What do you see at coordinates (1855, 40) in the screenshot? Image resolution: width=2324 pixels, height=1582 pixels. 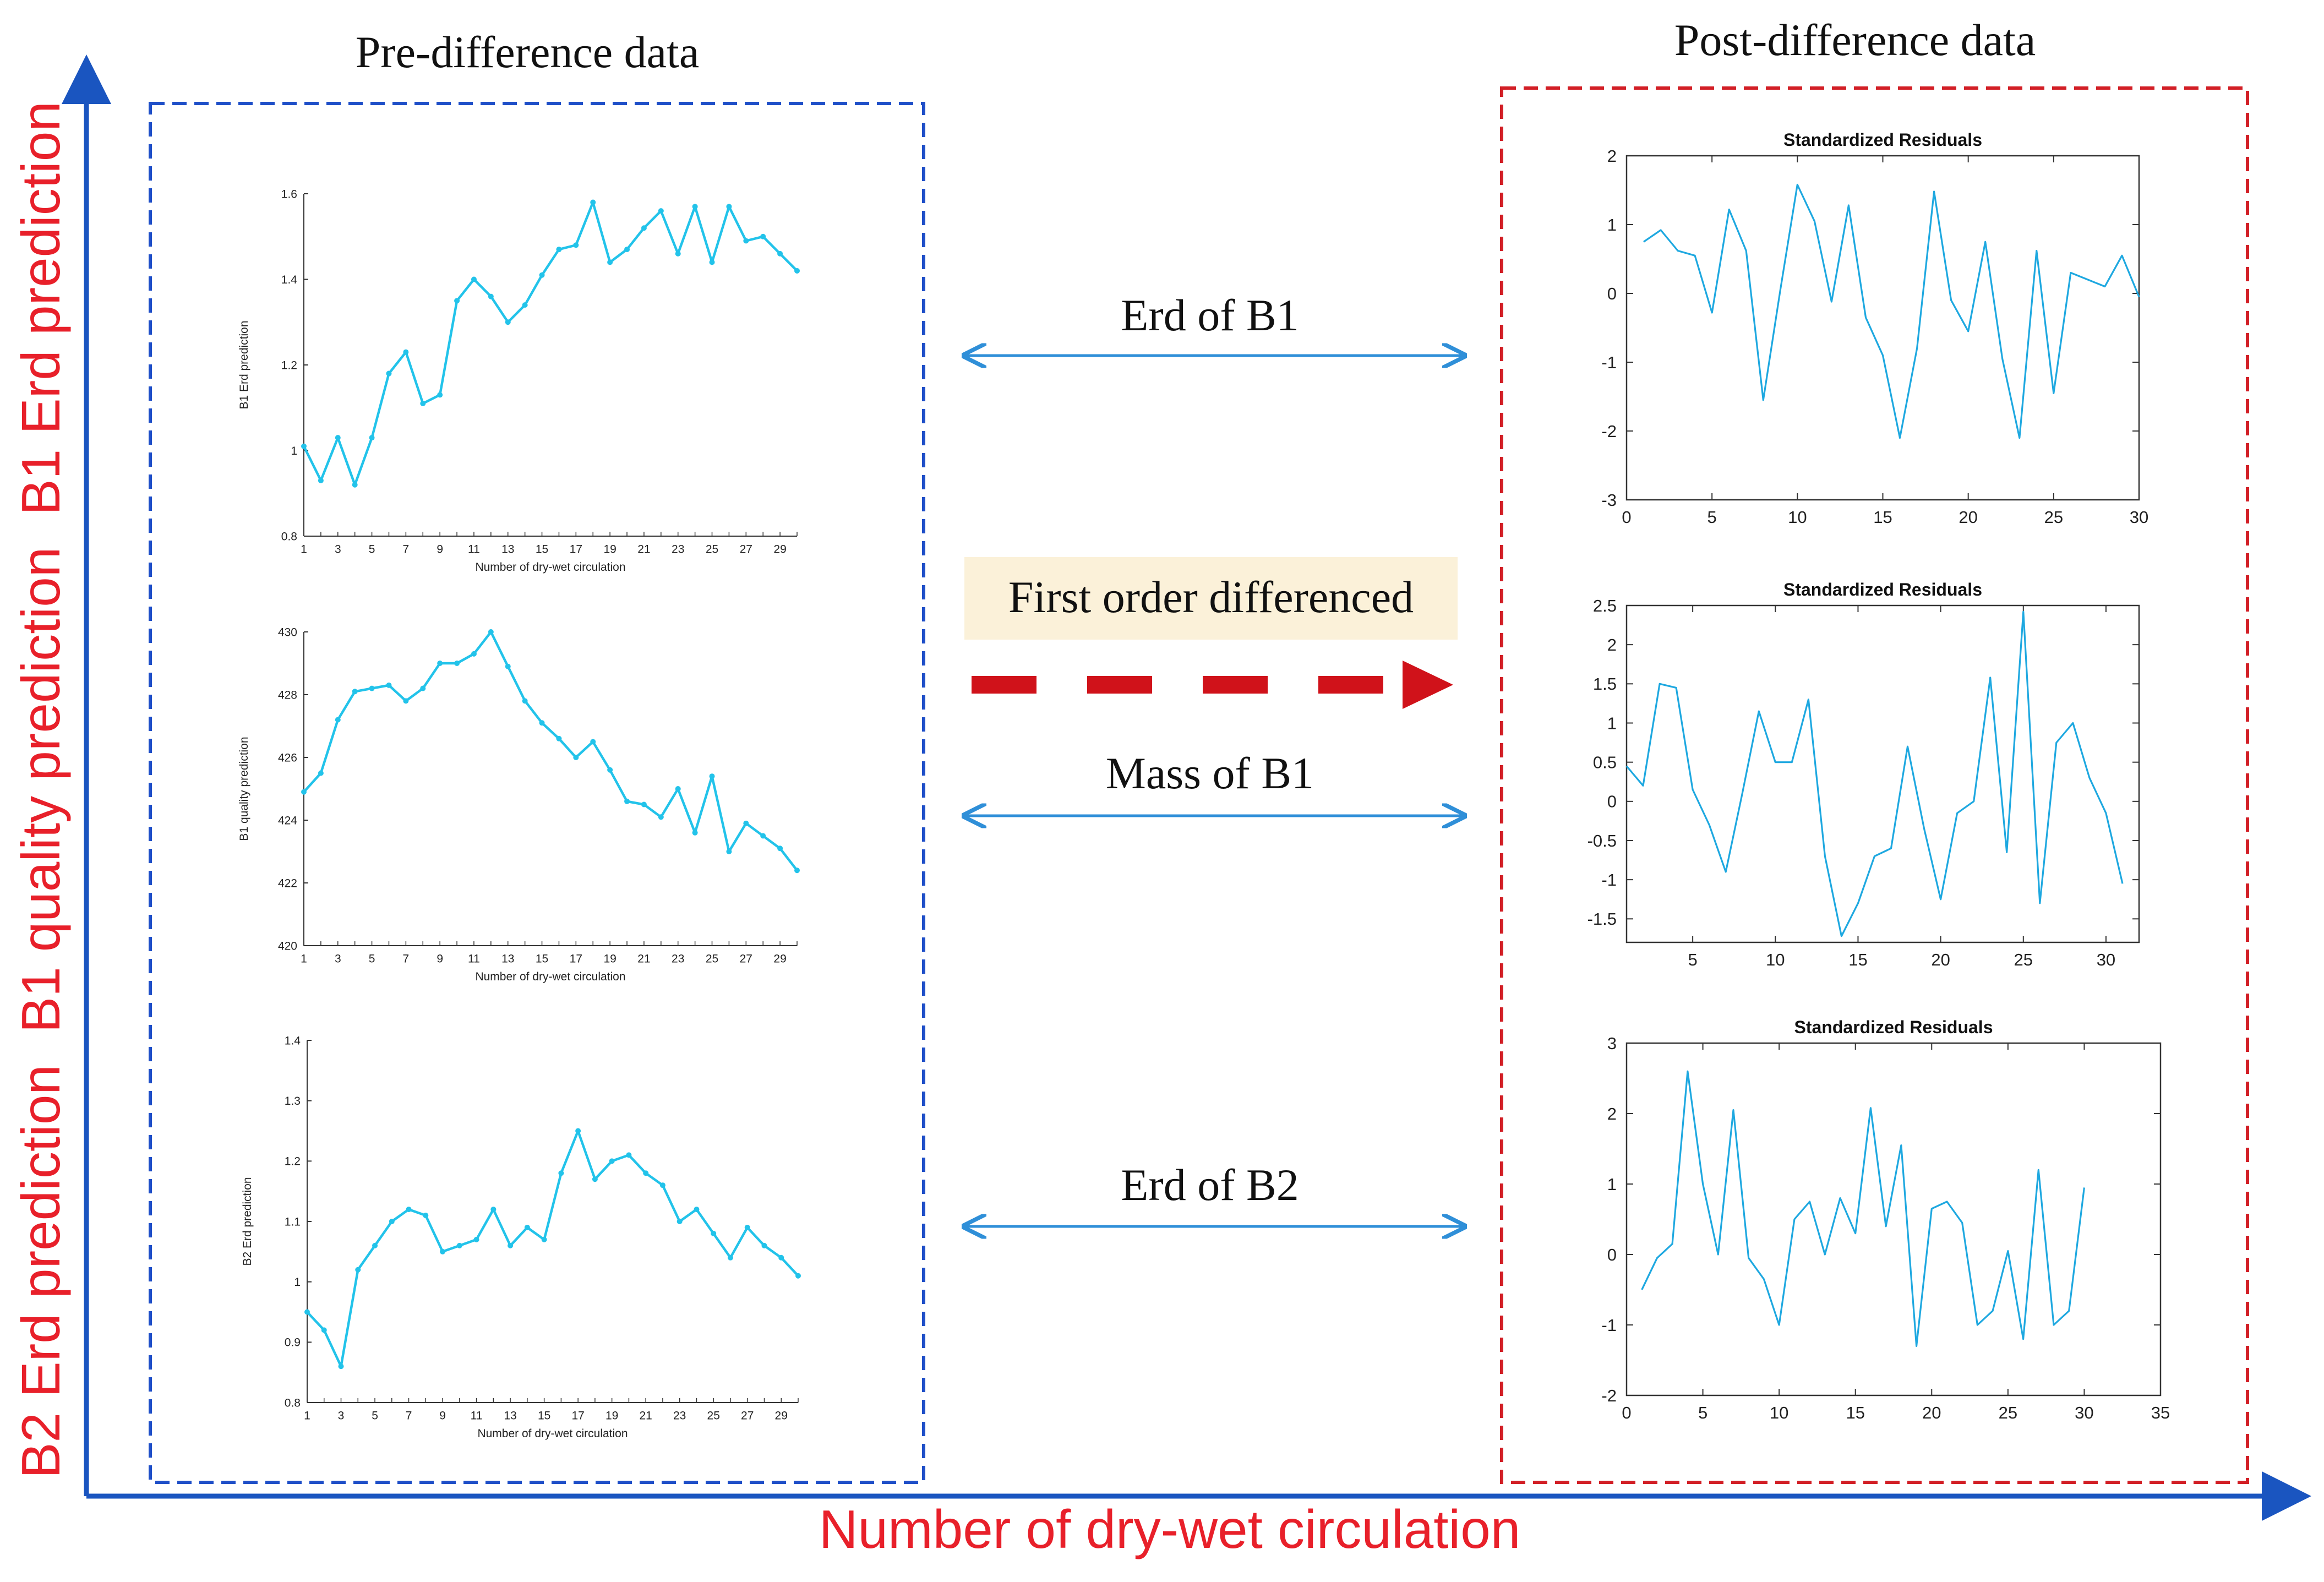 I see `post-panel-title: Post-difference data` at bounding box center [1855, 40].